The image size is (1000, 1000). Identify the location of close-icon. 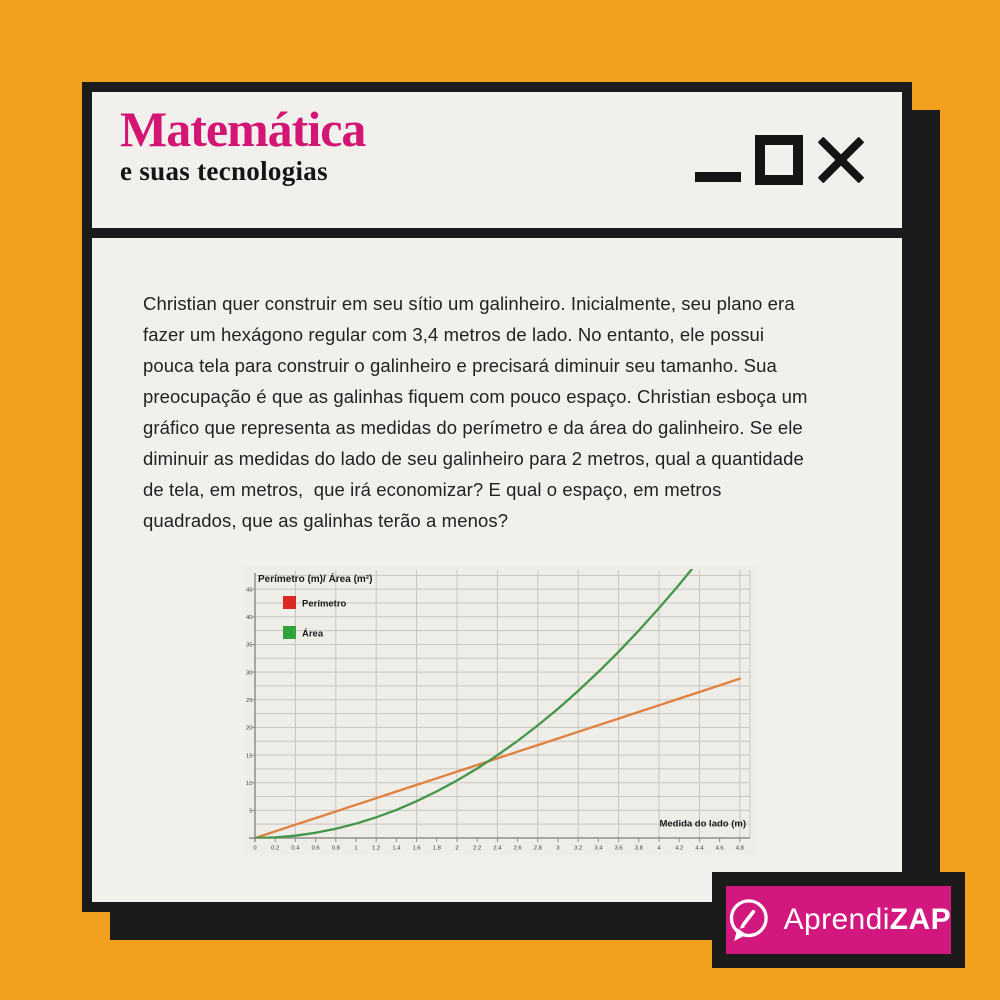
(841, 160).